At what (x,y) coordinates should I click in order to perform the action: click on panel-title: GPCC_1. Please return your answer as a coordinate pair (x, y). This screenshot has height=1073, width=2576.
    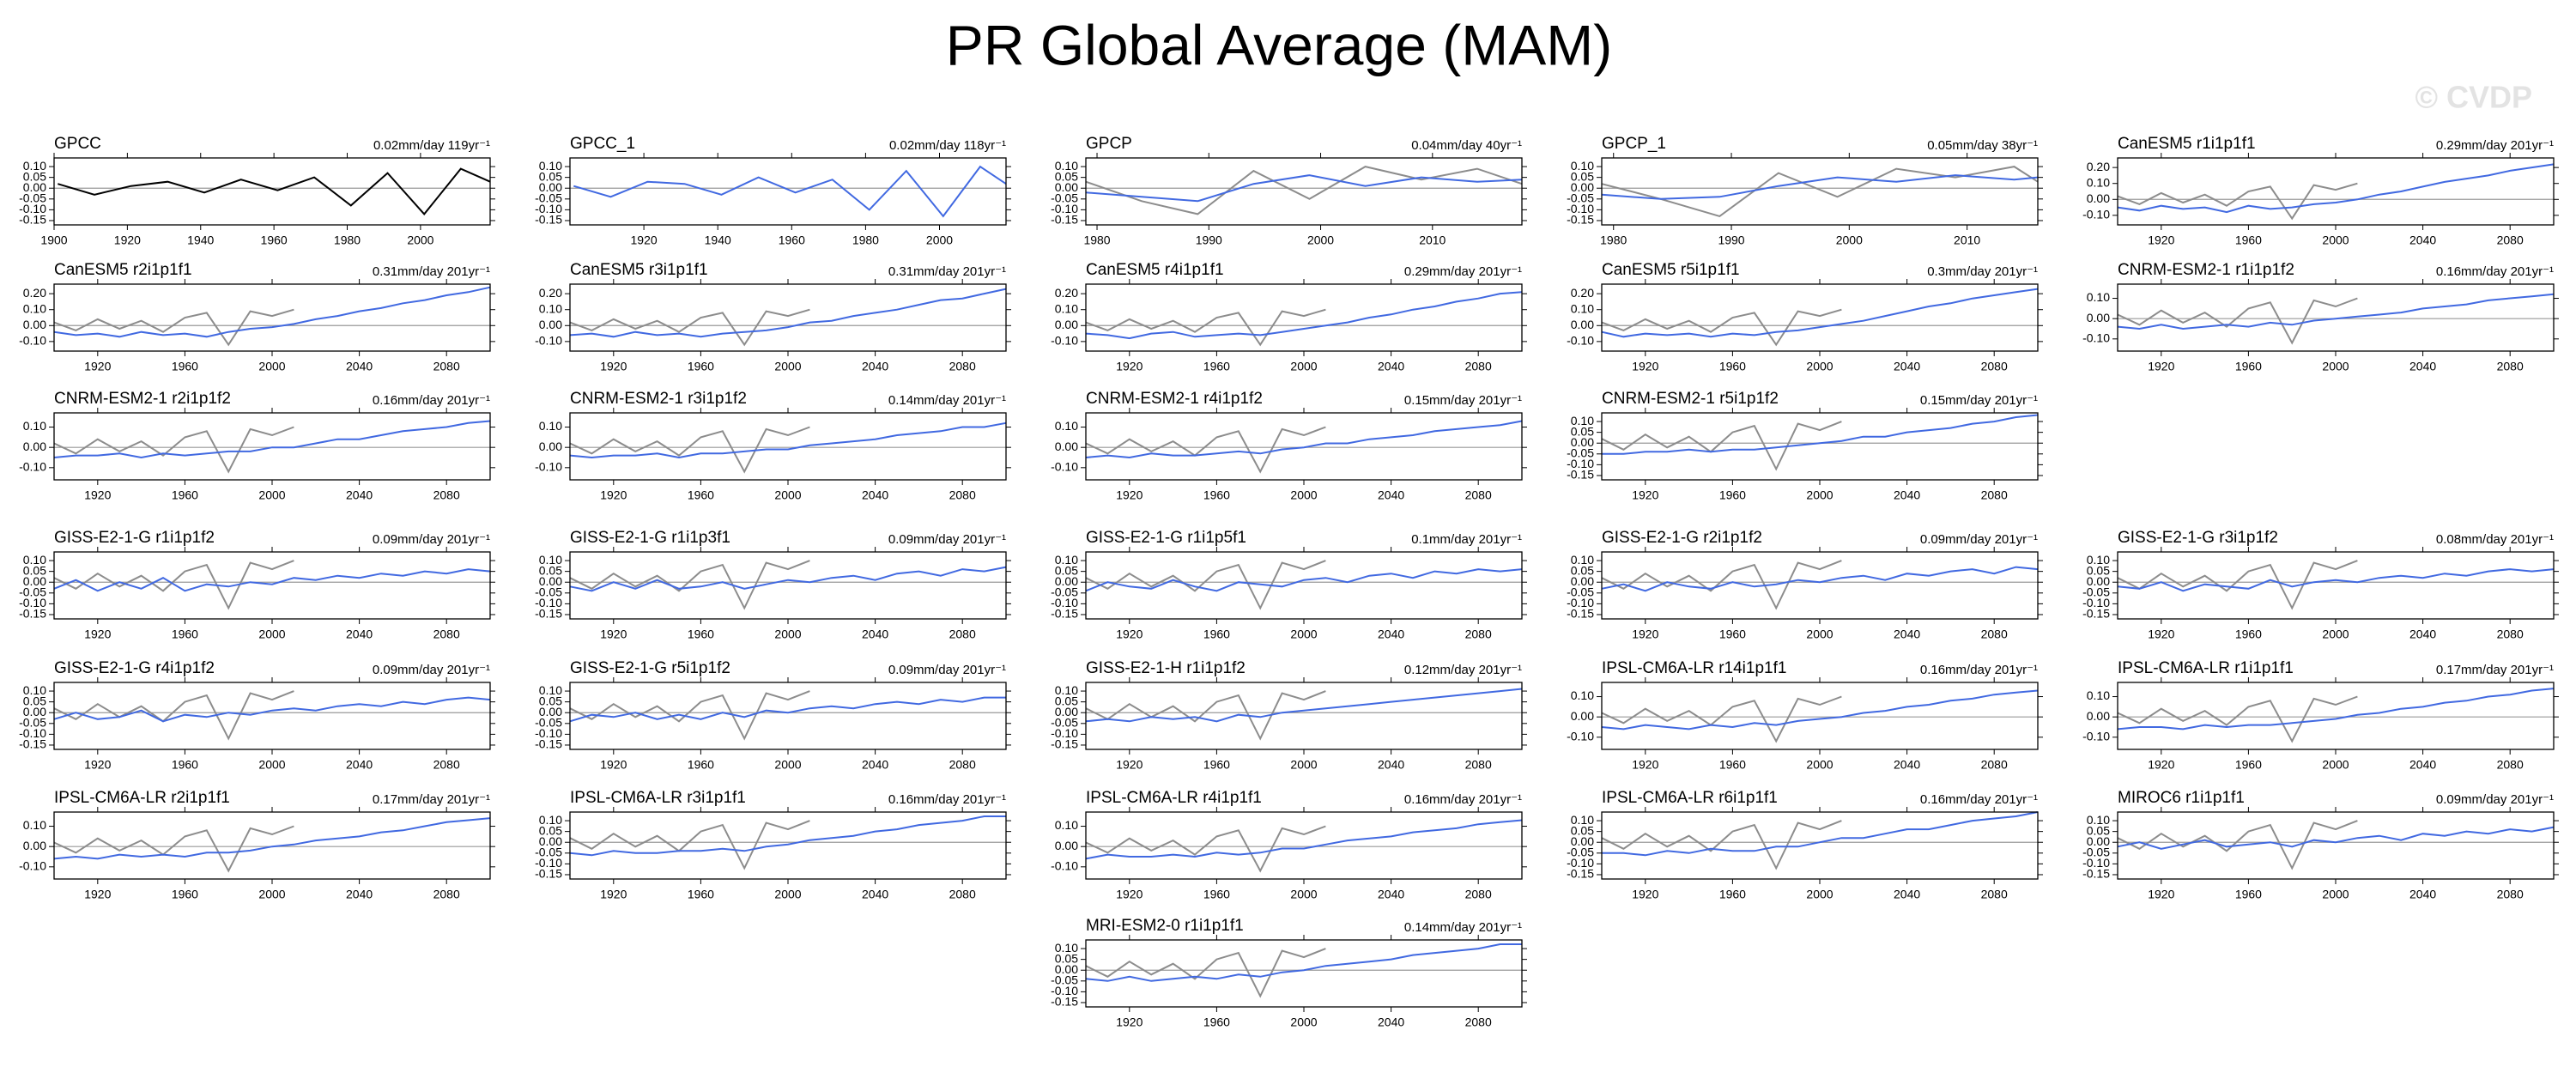
    Looking at the image, I should click on (602, 144).